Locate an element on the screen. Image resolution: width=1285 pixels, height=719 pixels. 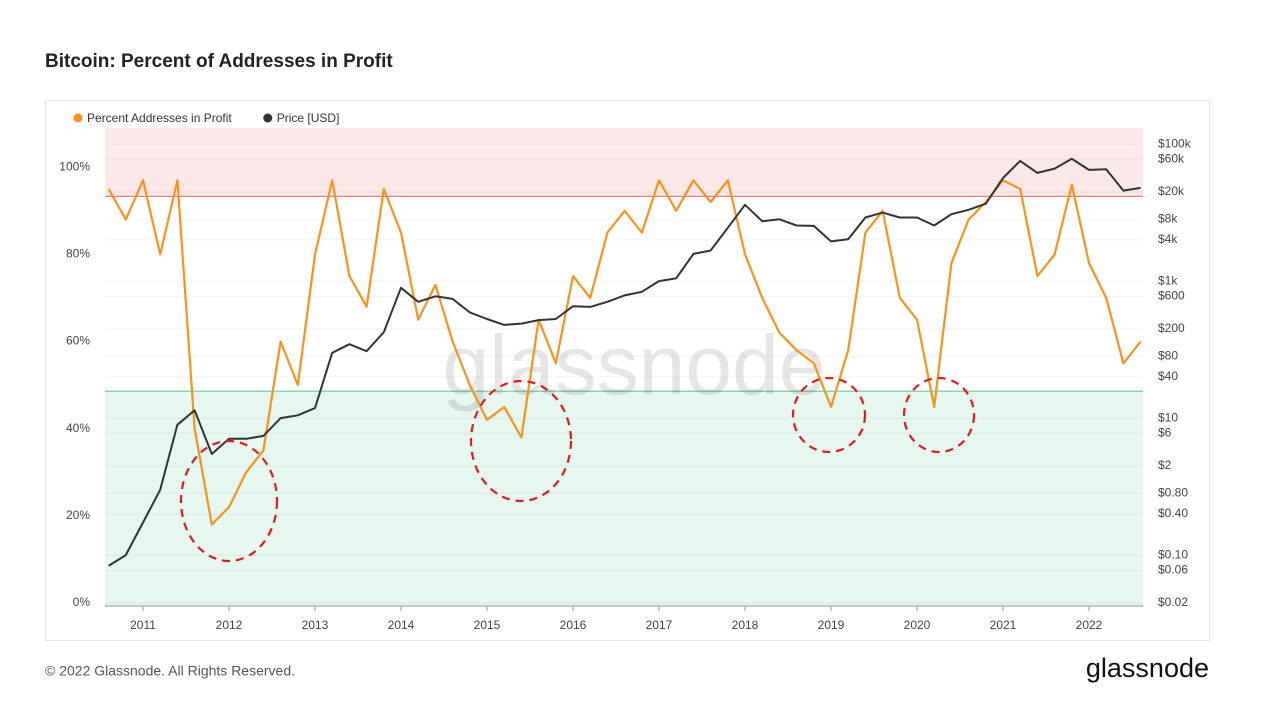
watermark: glassnode is located at coordinates (634, 365).